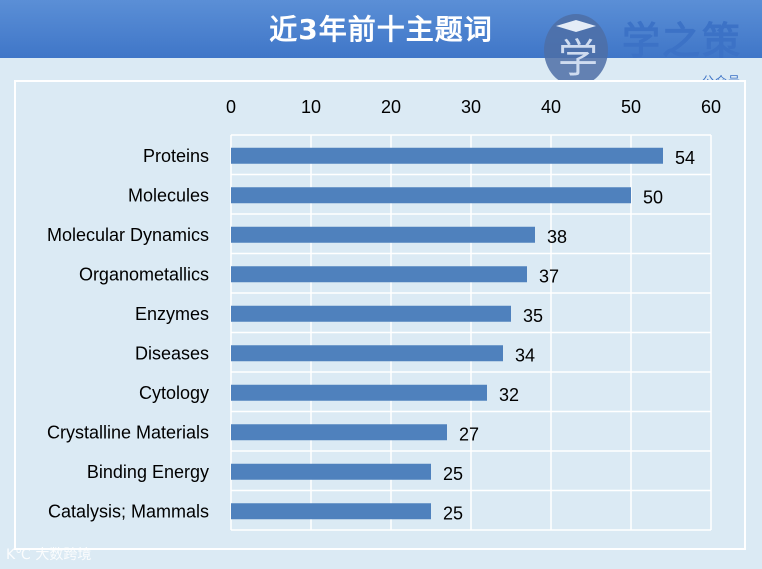 The height and width of the screenshot is (569, 762). I want to click on data-label: 27, so click(469, 434).